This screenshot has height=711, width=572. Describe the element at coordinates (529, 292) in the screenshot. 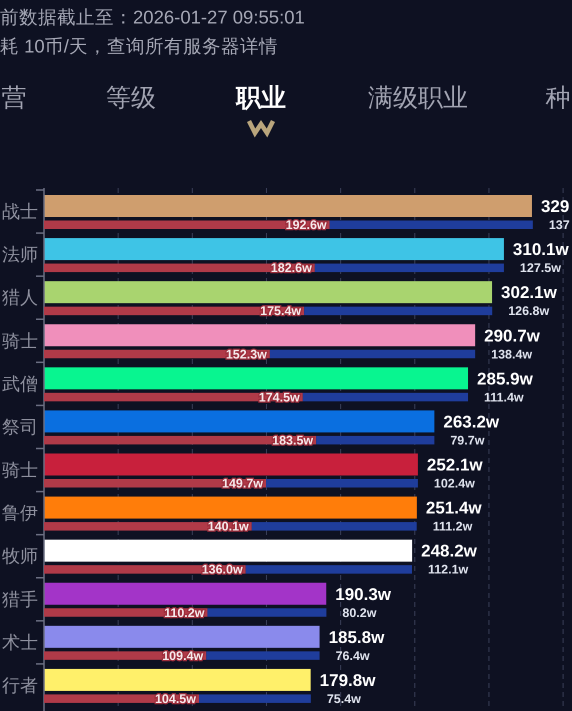

I see `data-label: 302.1w` at that location.